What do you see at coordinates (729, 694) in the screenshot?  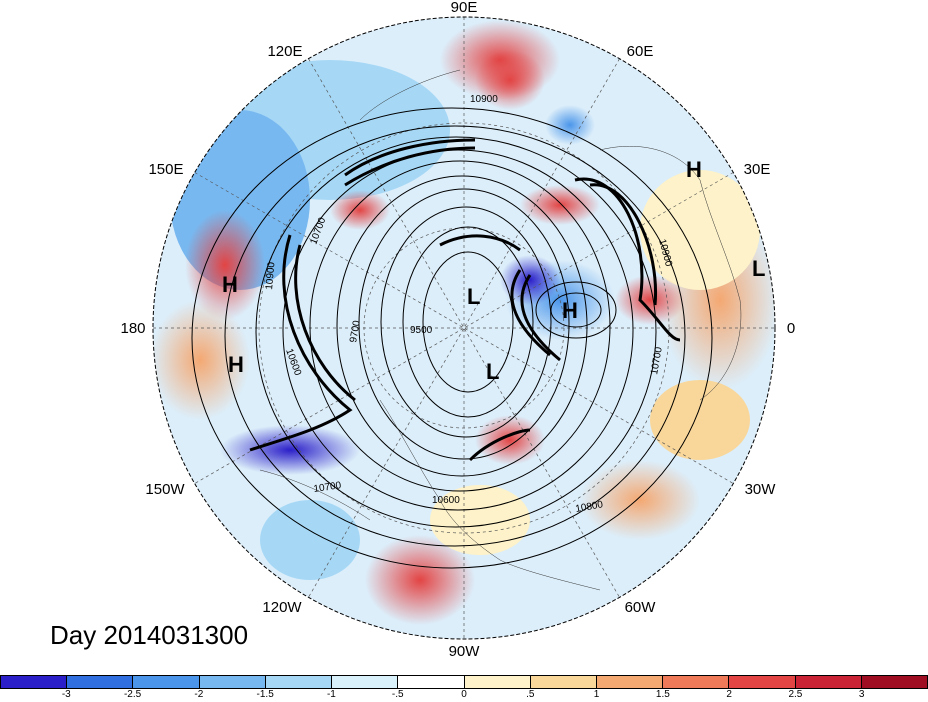 I see `colorbar-tick: 2` at bounding box center [729, 694].